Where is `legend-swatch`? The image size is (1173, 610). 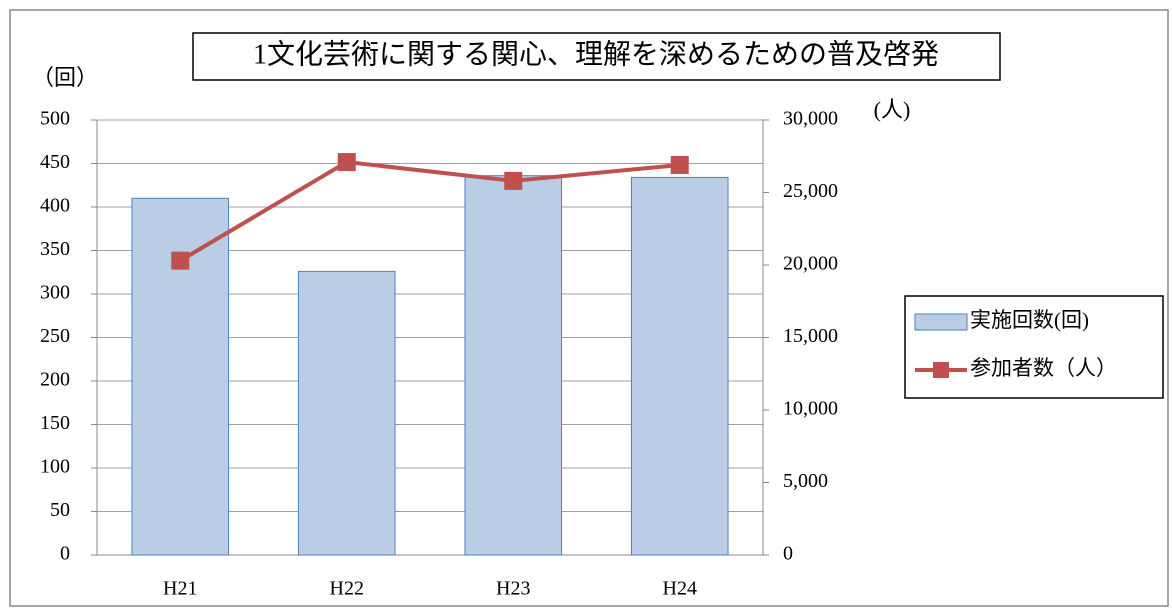 legend-swatch is located at coordinates (941, 322).